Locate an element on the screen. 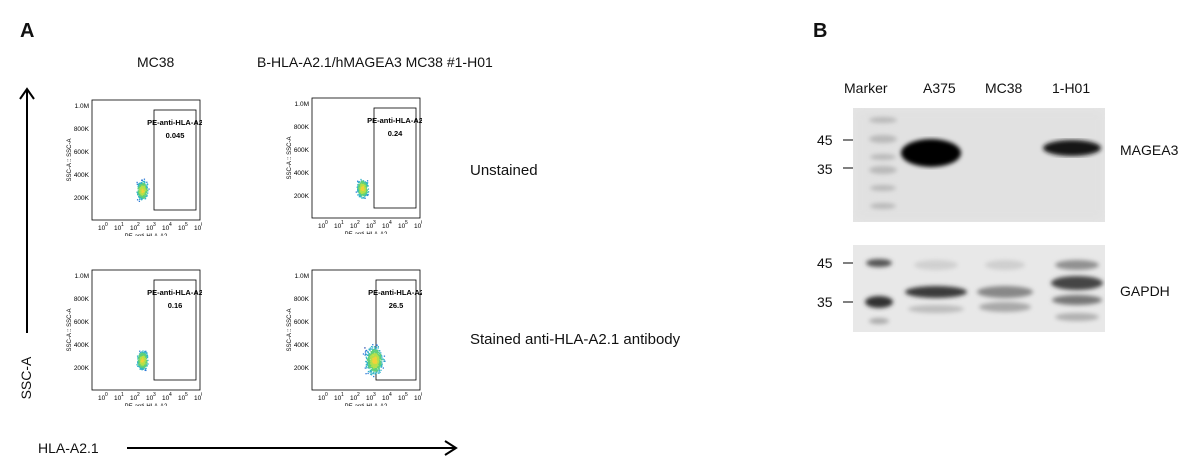 The height and width of the screenshot is (469, 1197). x-axis-arrow is located at coordinates (292, 448).